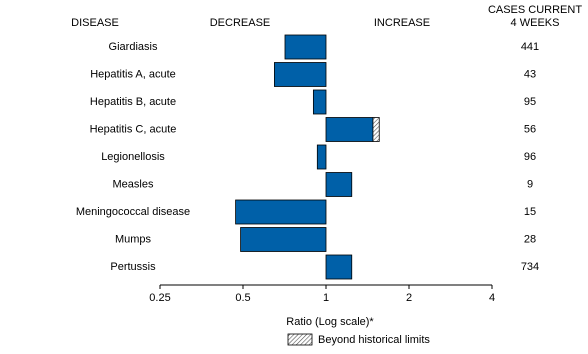 The width and height of the screenshot is (588, 354). I want to click on legend-swatch, so click(300, 339).